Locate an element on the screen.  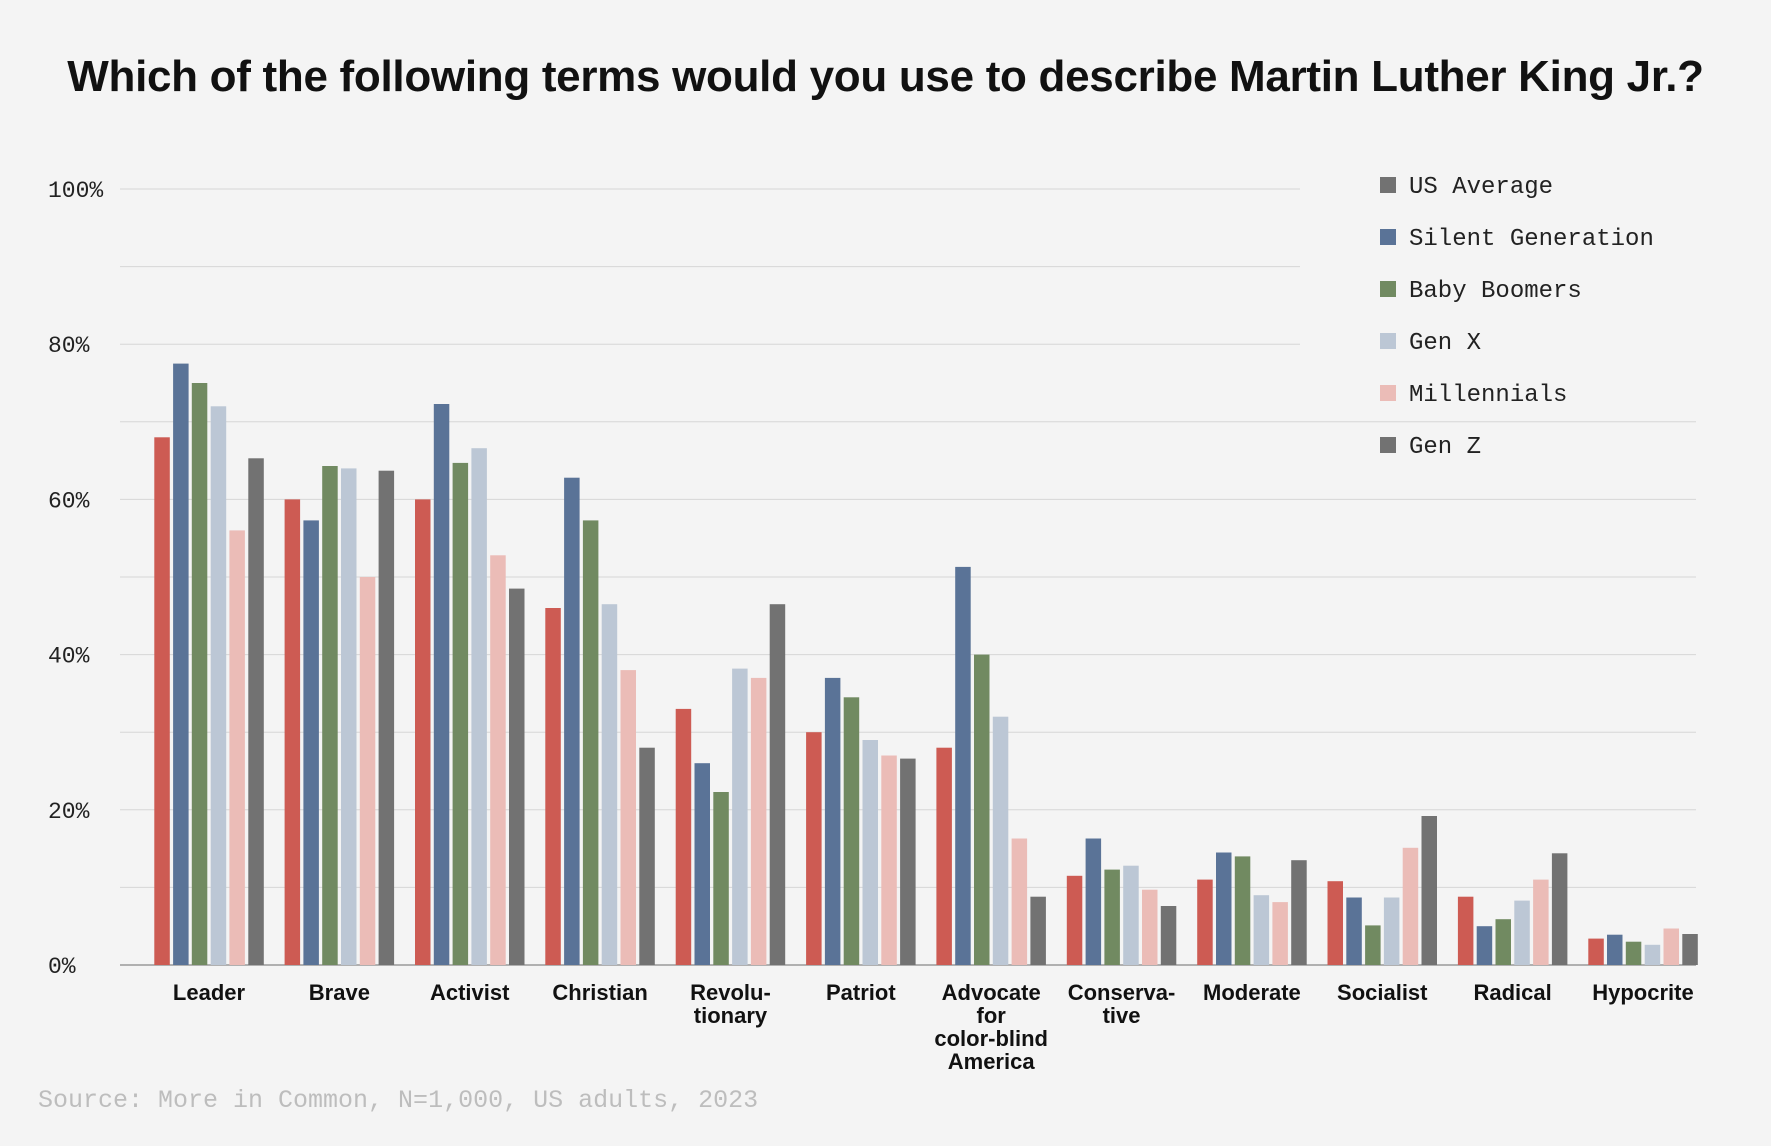
x-category-label-line: tive is located at coordinates (1122, 1015).